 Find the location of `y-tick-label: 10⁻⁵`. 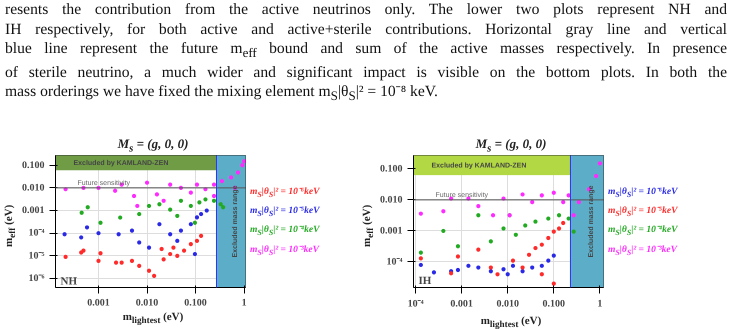

y-tick-label: 10⁻⁵ is located at coordinates (36, 256).